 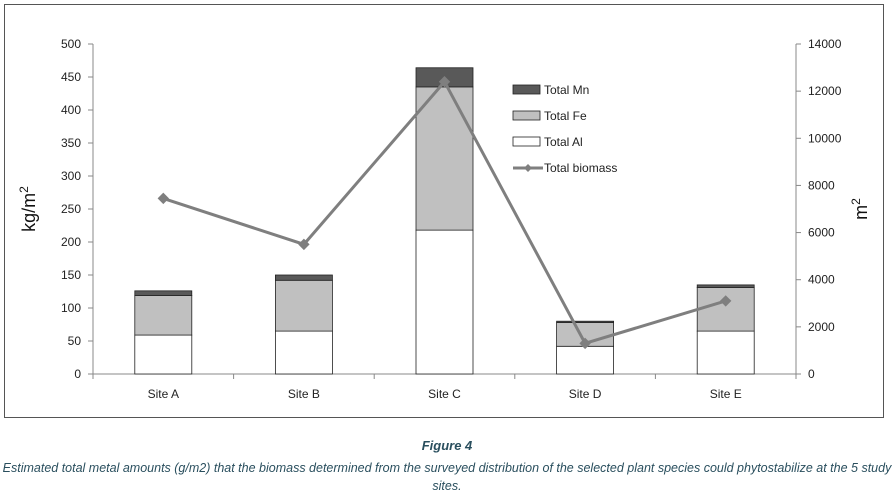 What do you see at coordinates (71, 44) in the screenshot?
I see `left-y-tick-label: 500` at bounding box center [71, 44].